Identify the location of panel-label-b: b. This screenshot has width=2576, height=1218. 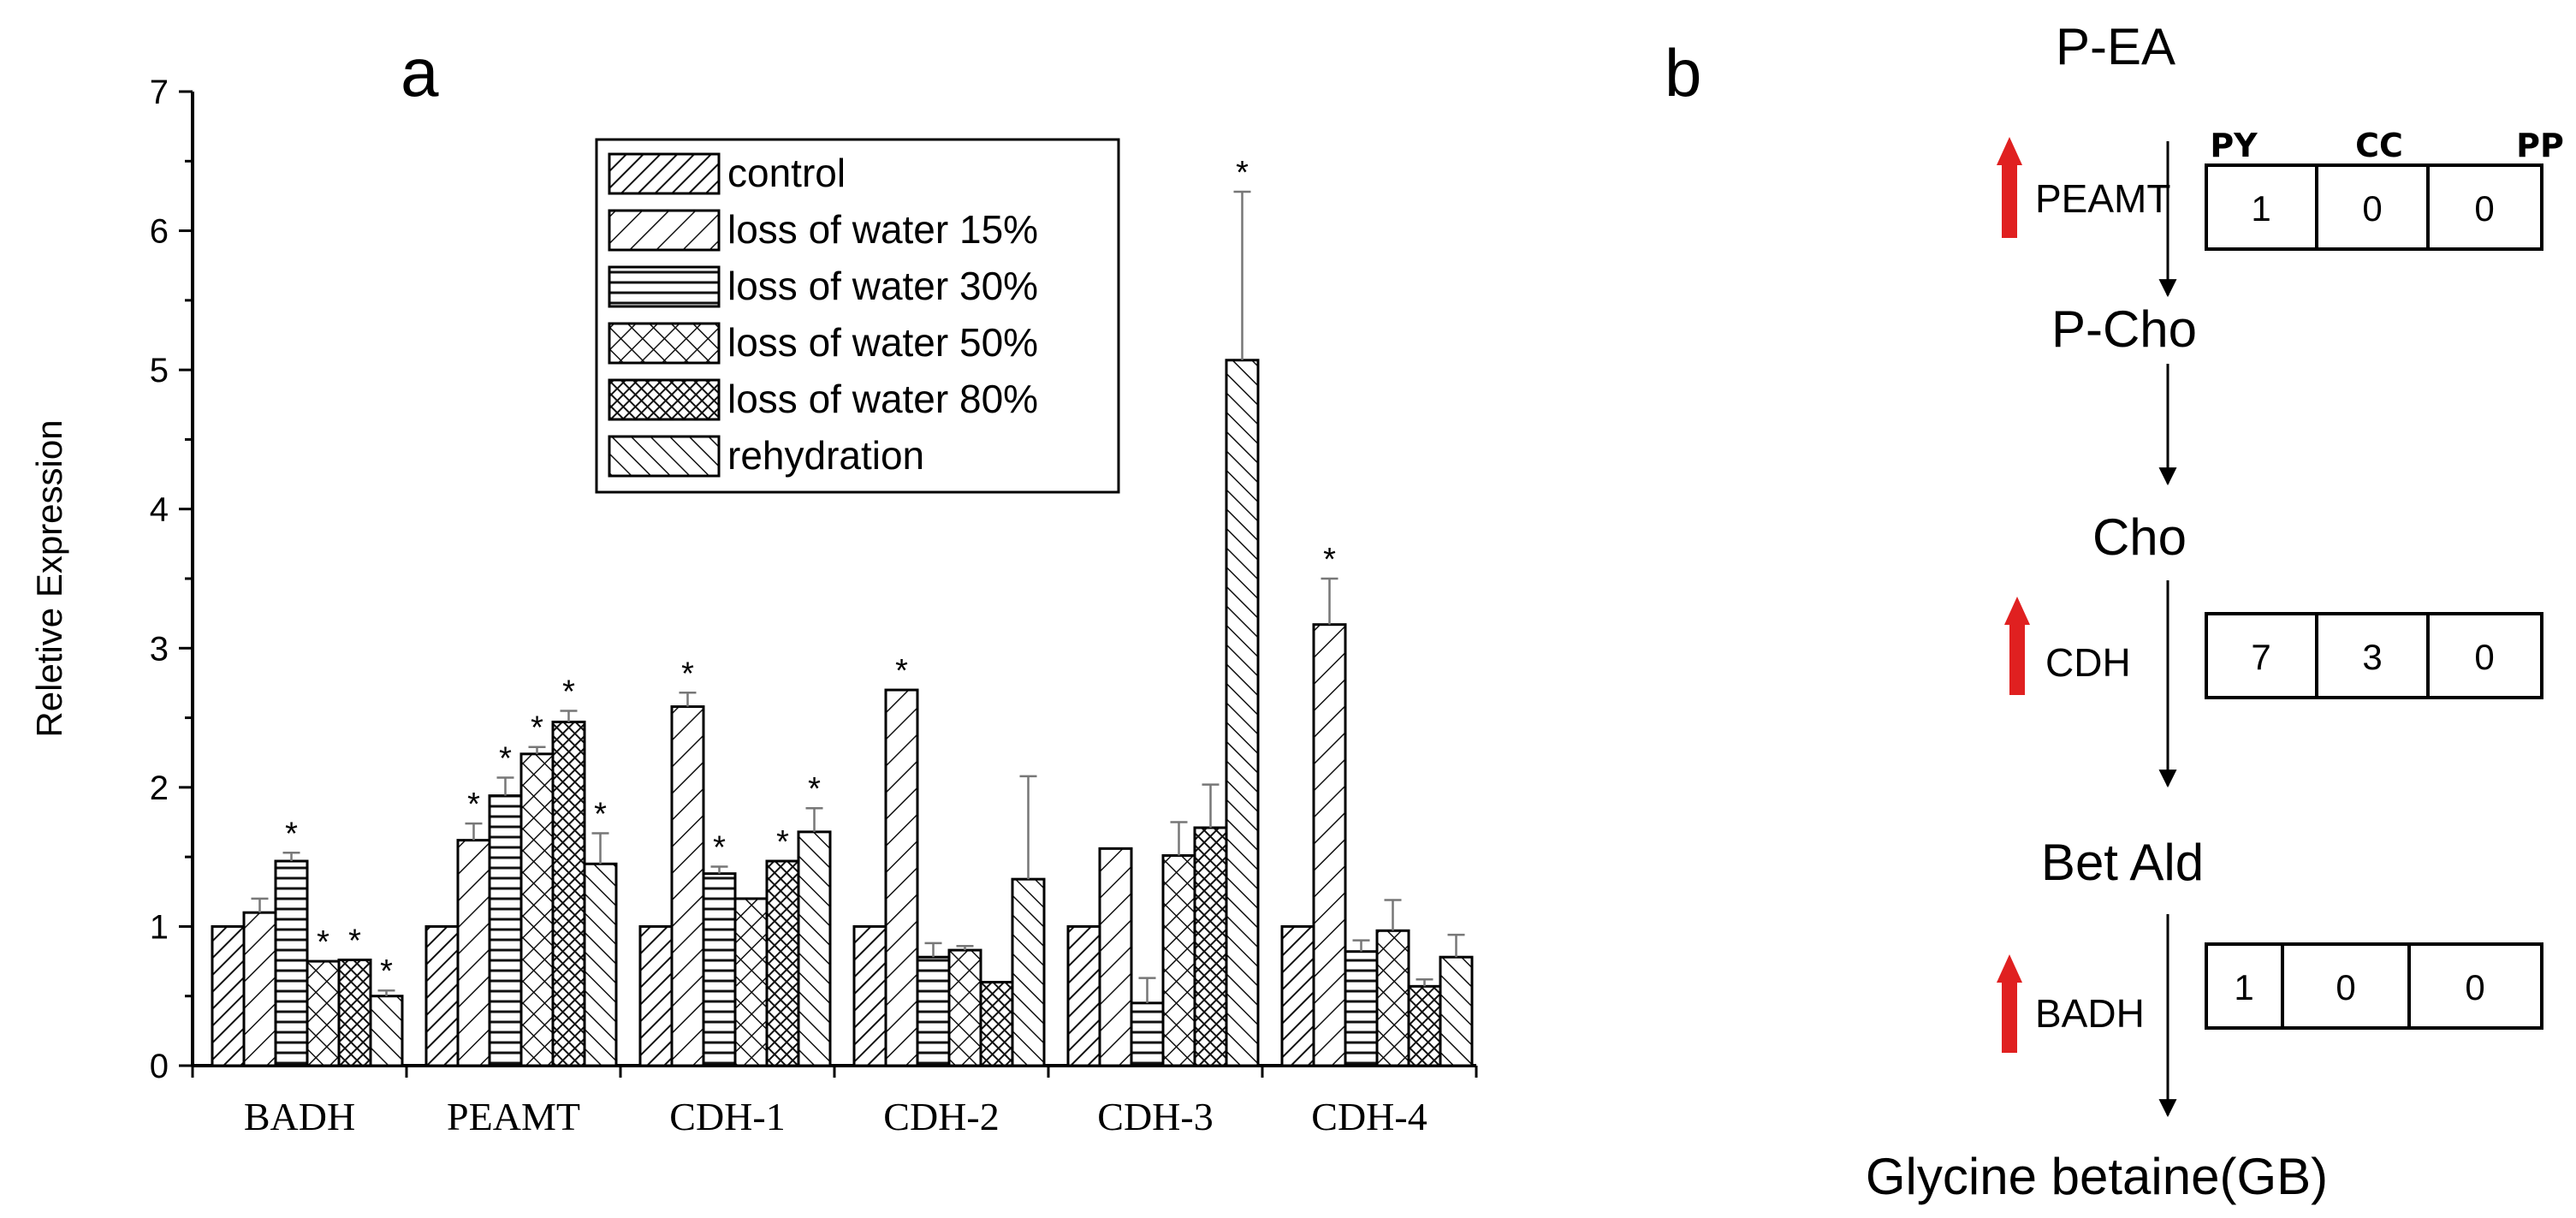
(1683, 72).